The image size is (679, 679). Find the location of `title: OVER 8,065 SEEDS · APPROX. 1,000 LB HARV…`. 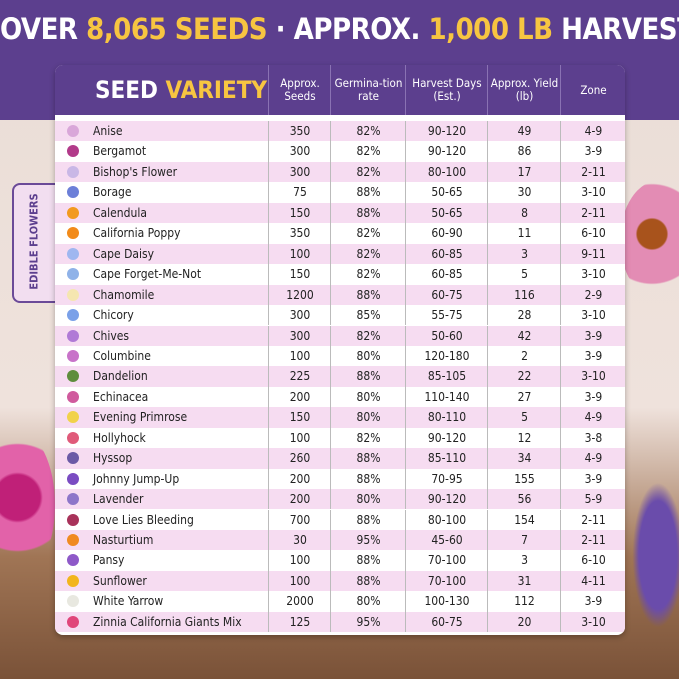

title: OVER 8,065 SEEDS · APPROX. 1,000 LB HARV… is located at coordinates (339, 29).